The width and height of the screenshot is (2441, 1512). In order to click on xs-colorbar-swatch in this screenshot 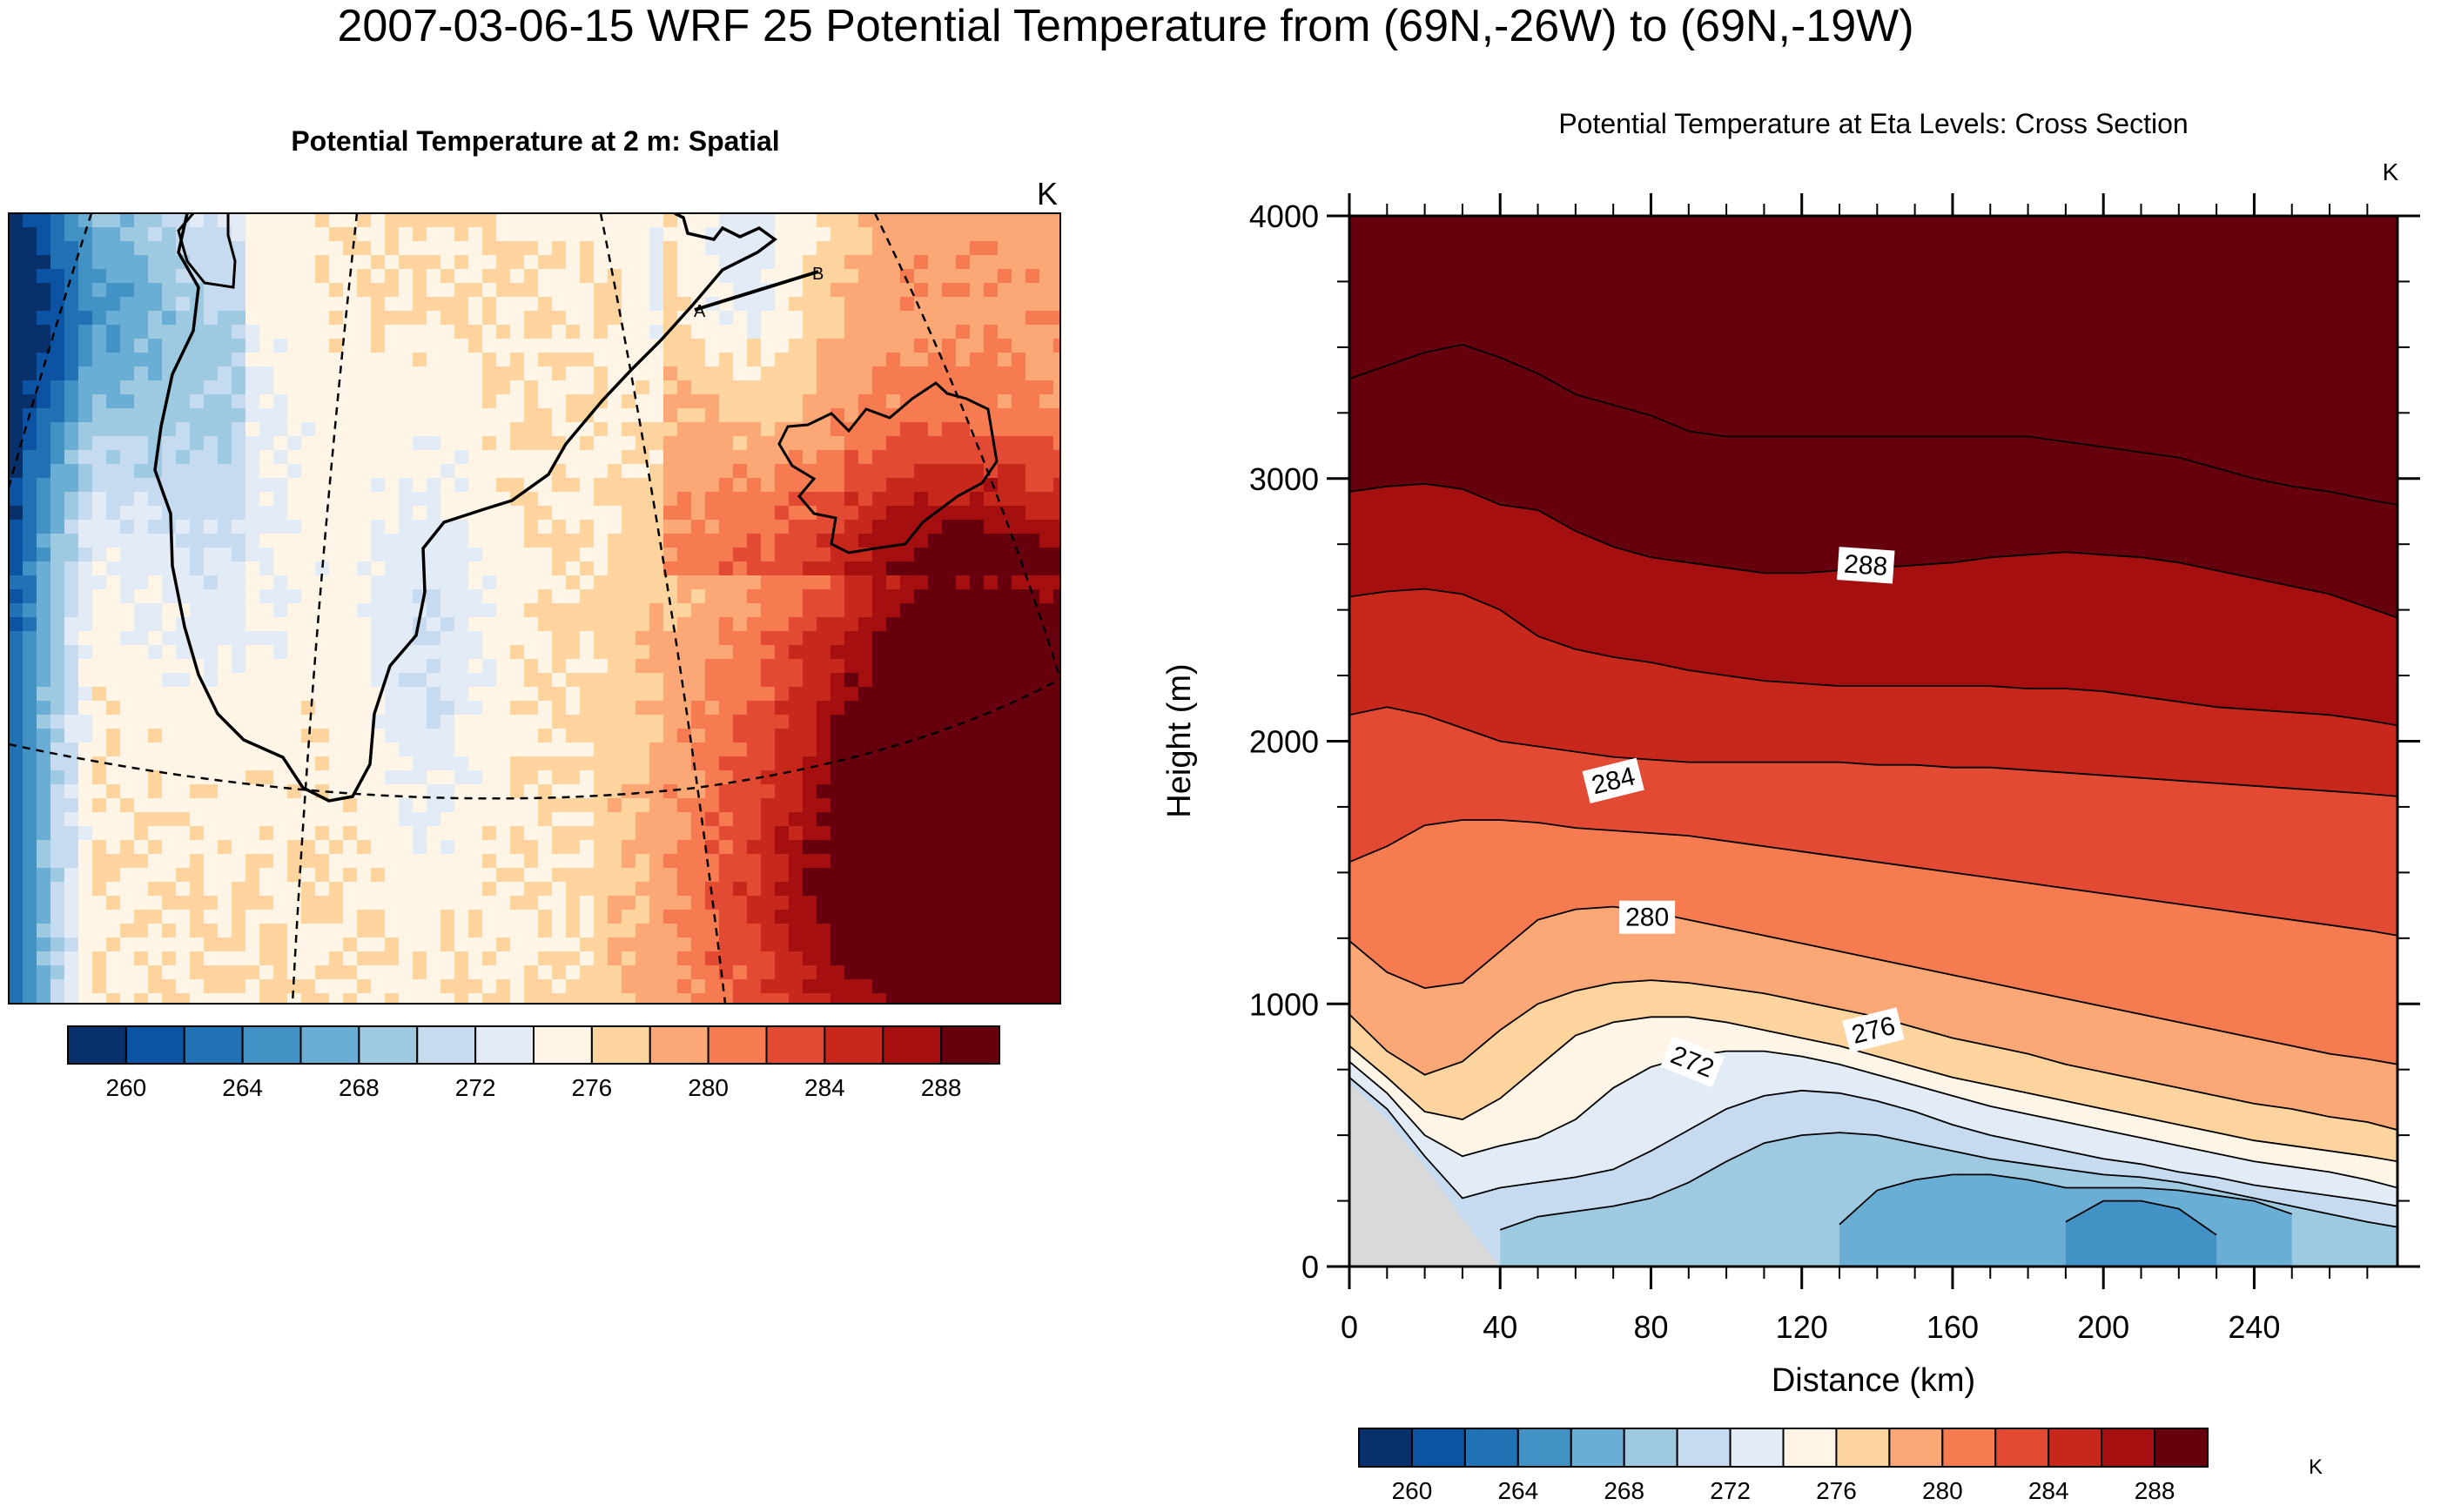, I will do `click(1386, 1448)`.